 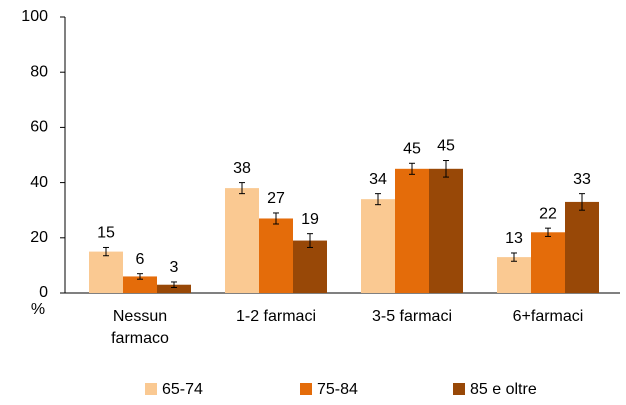 What do you see at coordinates (548, 213) in the screenshot?
I see `data-label: 22` at bounding box center [548, 213].